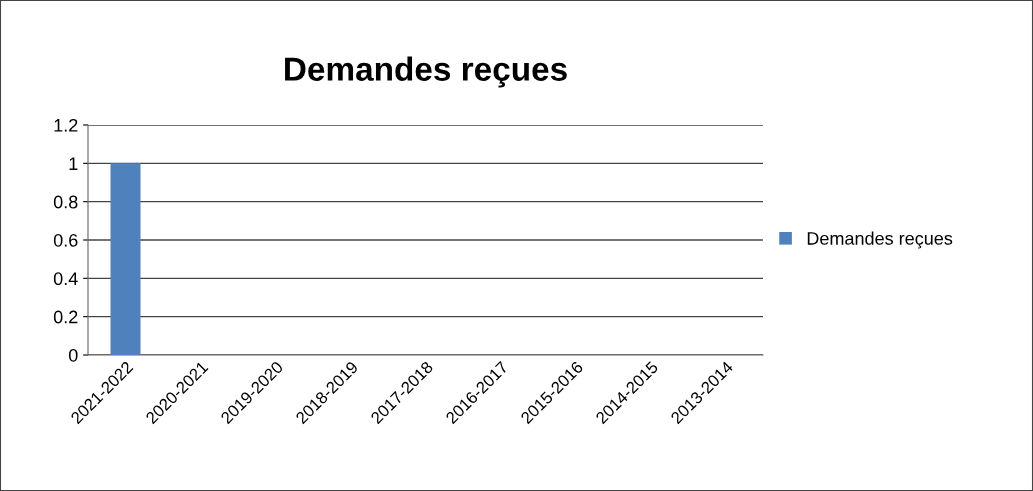 This screenshot has height=491, width=1033. What do you see at coordinates (65, 202) in the screenshot?
I see `y-tick-label: 0.8` at bounding box center [65, 202].